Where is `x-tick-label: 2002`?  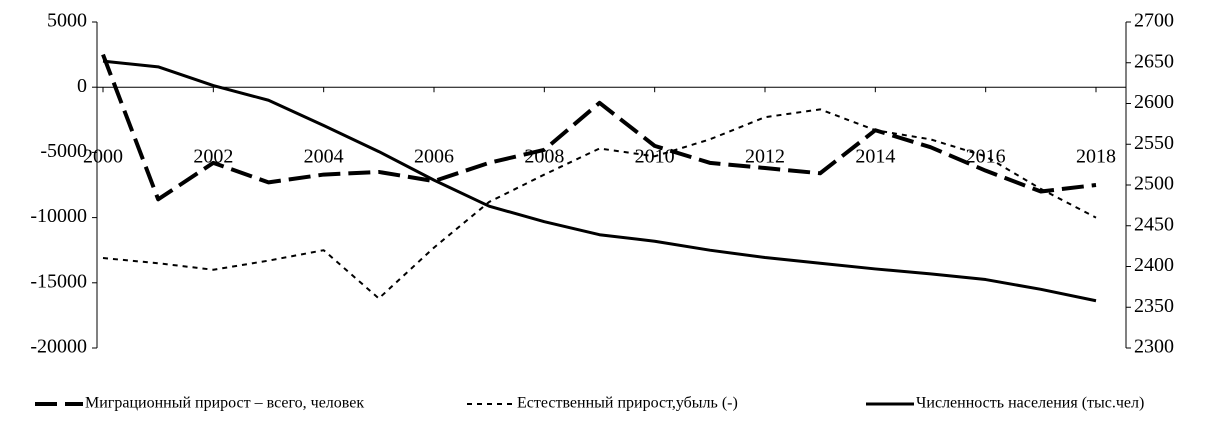 x-tick-label: 2002 is located at coordinates (213, 157).